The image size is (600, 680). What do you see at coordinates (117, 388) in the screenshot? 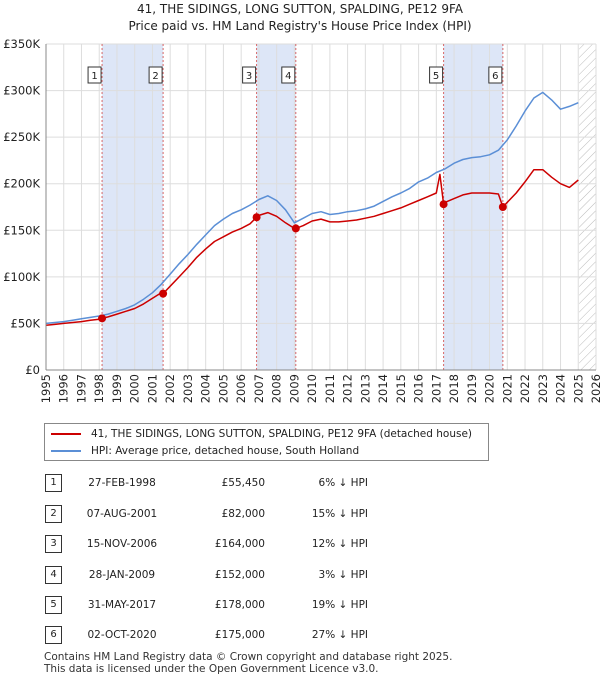
I see `x-tick-label: 1999` at bounding box center [117, 388].